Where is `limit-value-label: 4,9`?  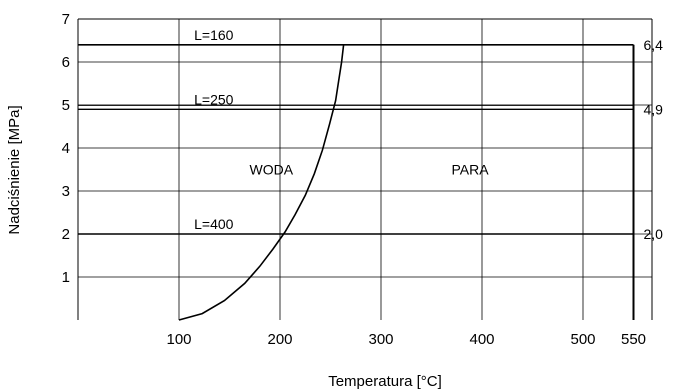 limit-value-label: 4,9 is located at coordinates (654, 109).